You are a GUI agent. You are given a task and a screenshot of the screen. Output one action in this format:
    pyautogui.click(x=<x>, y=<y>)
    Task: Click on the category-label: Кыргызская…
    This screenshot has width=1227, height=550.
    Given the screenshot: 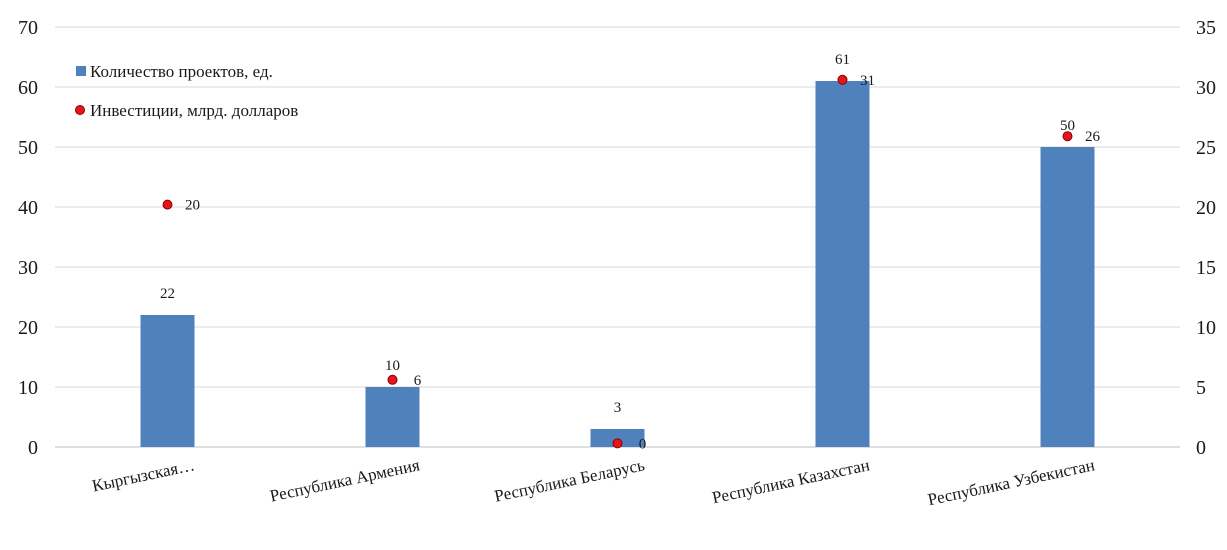 What is the action you would take?
    pyautogui.click(x=143, y=475)
    